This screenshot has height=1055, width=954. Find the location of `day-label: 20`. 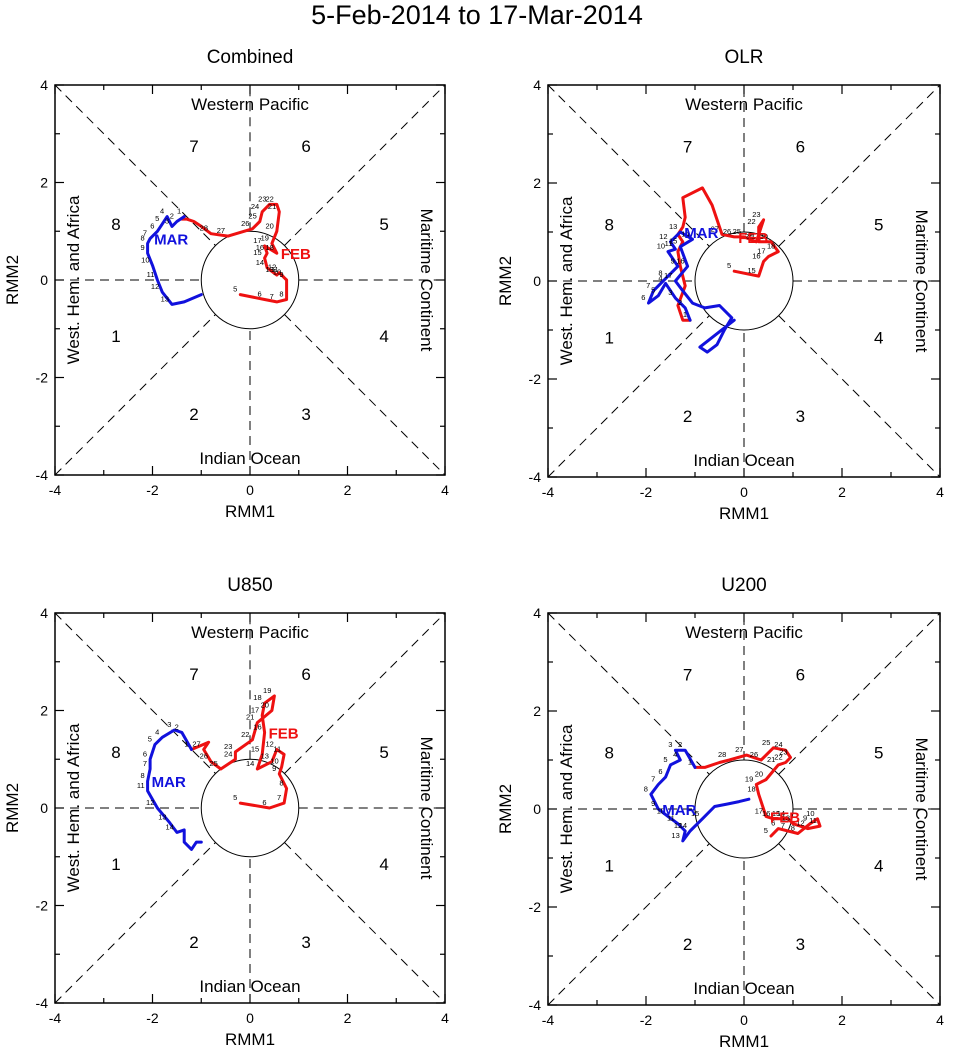

day-label: 20 is located at coordinates (269, 225).